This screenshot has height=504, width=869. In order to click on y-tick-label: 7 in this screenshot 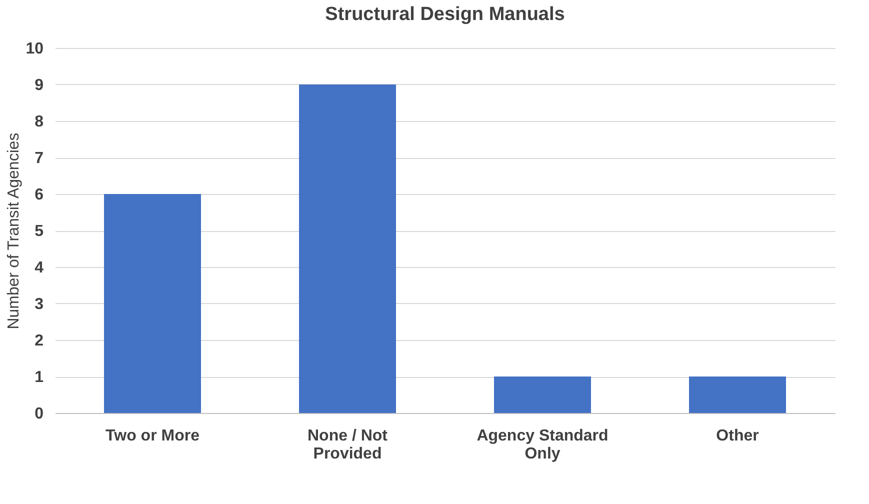, I will do `click(39, 158)`.